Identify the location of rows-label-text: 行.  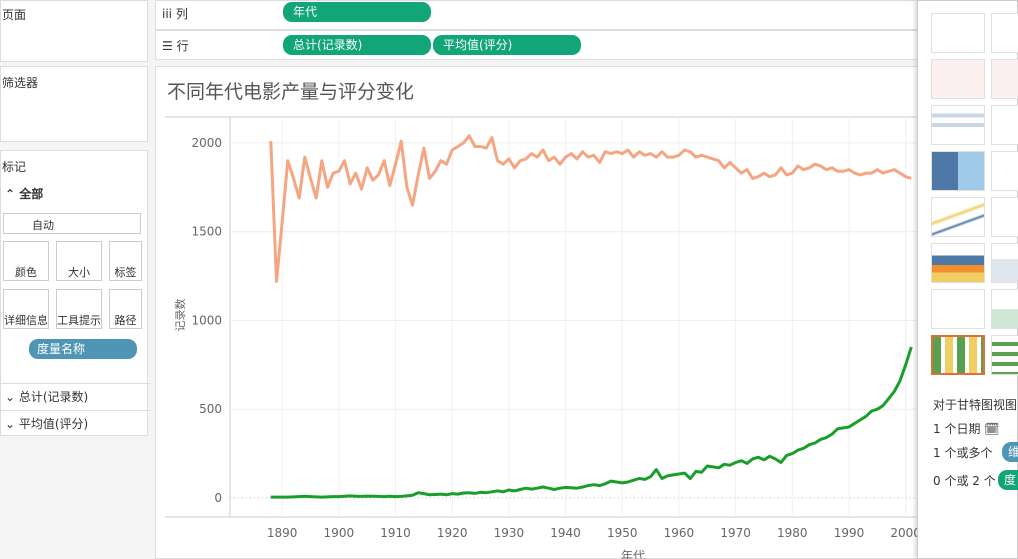
(182, 46).